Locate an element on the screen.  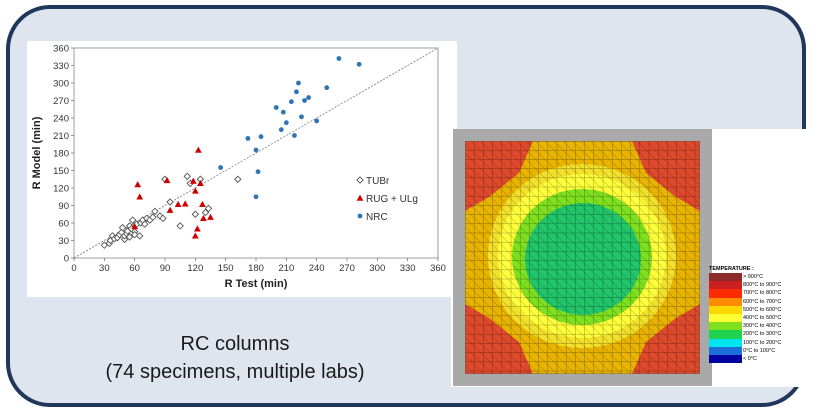
center-zone is located at coordinates (583, 259).